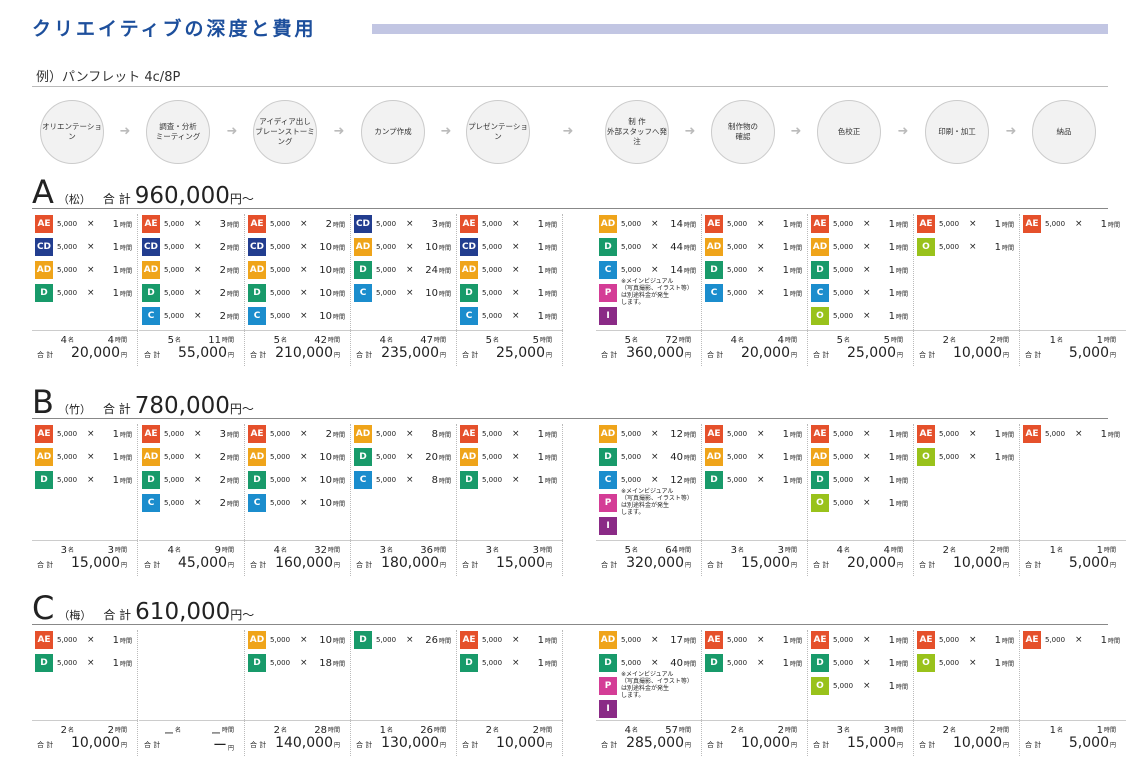 The height and width of the screenshot is (770, 1140). I want to click on plan-total-suffix: 円〜, so click(241, 409).